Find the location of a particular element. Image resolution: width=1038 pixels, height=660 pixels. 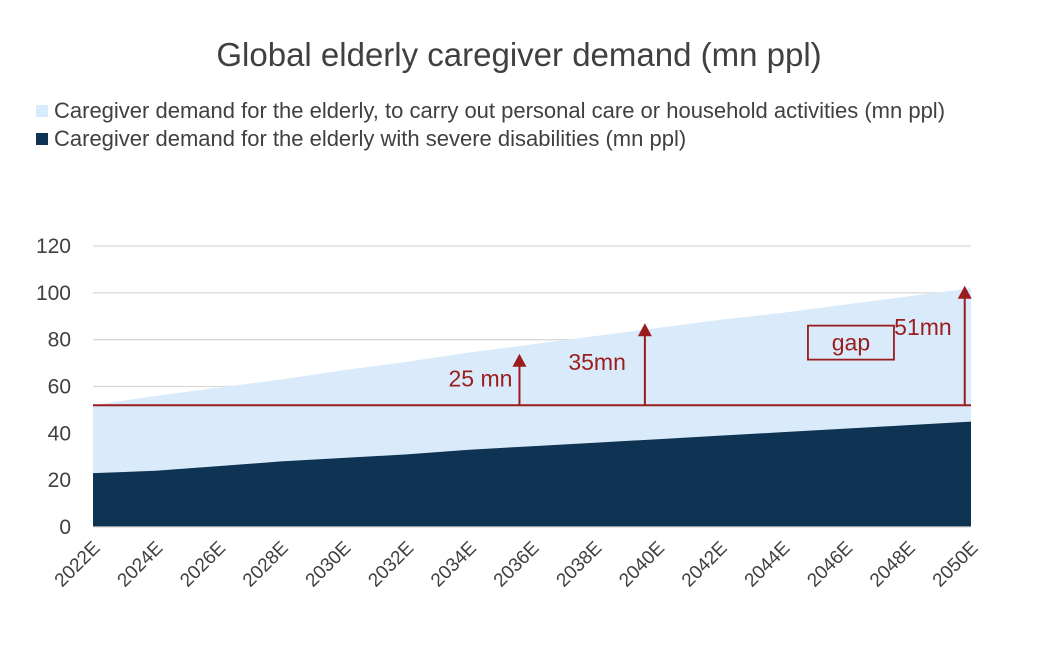

x-tick-label: 2026E is located at coordinates (203, 565).